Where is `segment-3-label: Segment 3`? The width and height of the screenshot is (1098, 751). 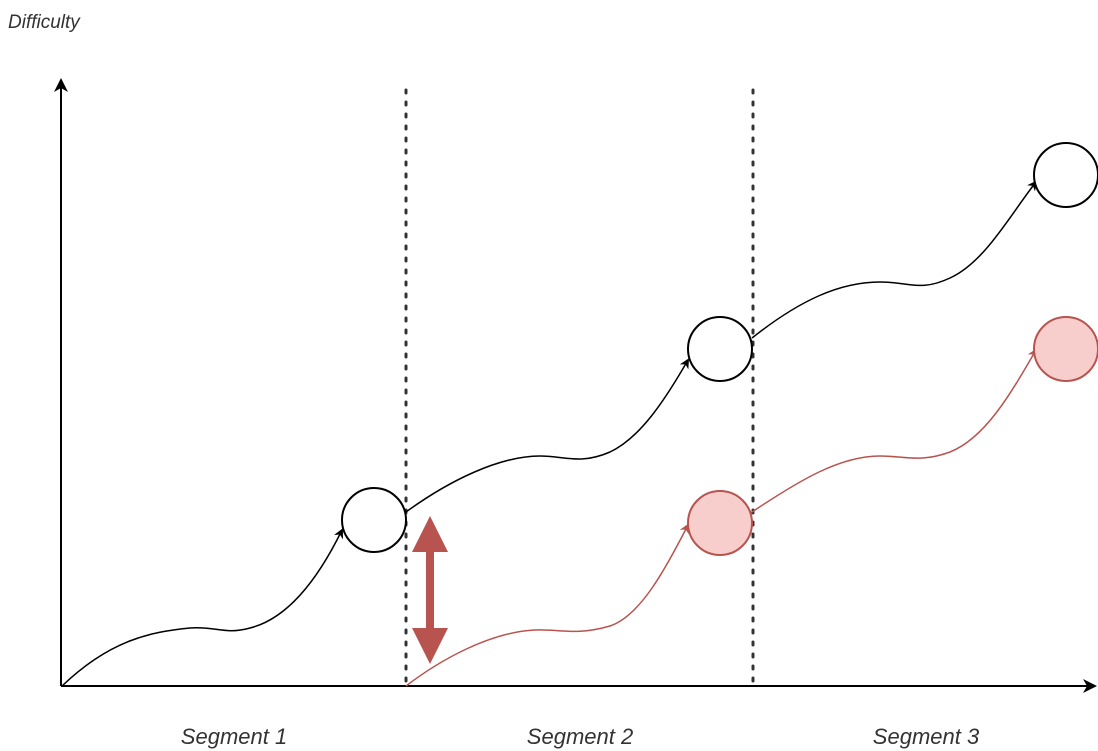
segment-3-label: Segment 3 is located at coordinates (926, 736).